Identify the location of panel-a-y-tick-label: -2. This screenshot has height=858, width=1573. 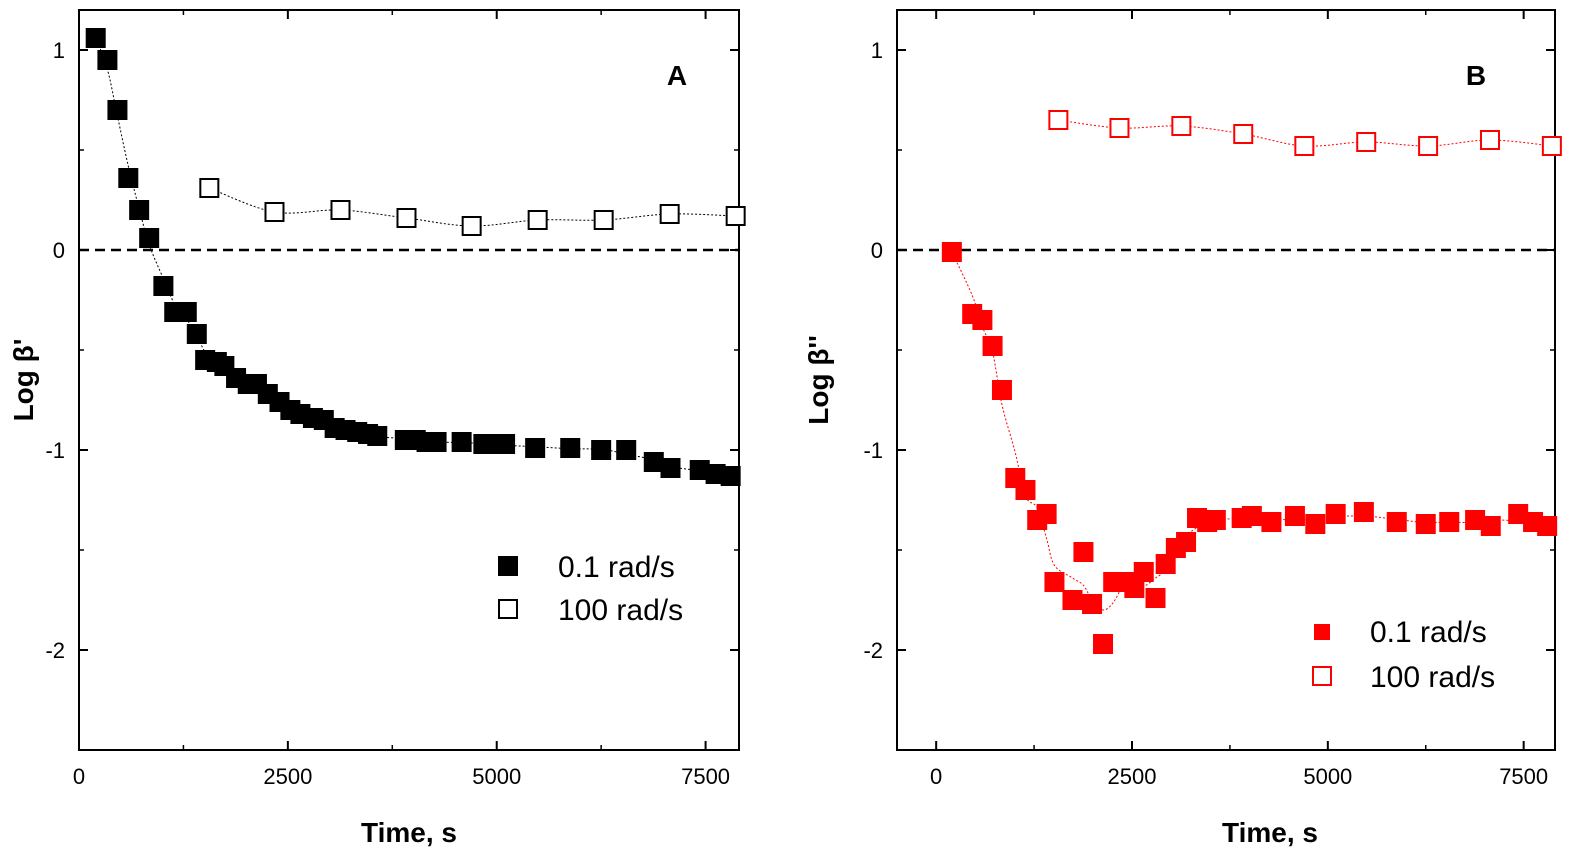
(55, 650).